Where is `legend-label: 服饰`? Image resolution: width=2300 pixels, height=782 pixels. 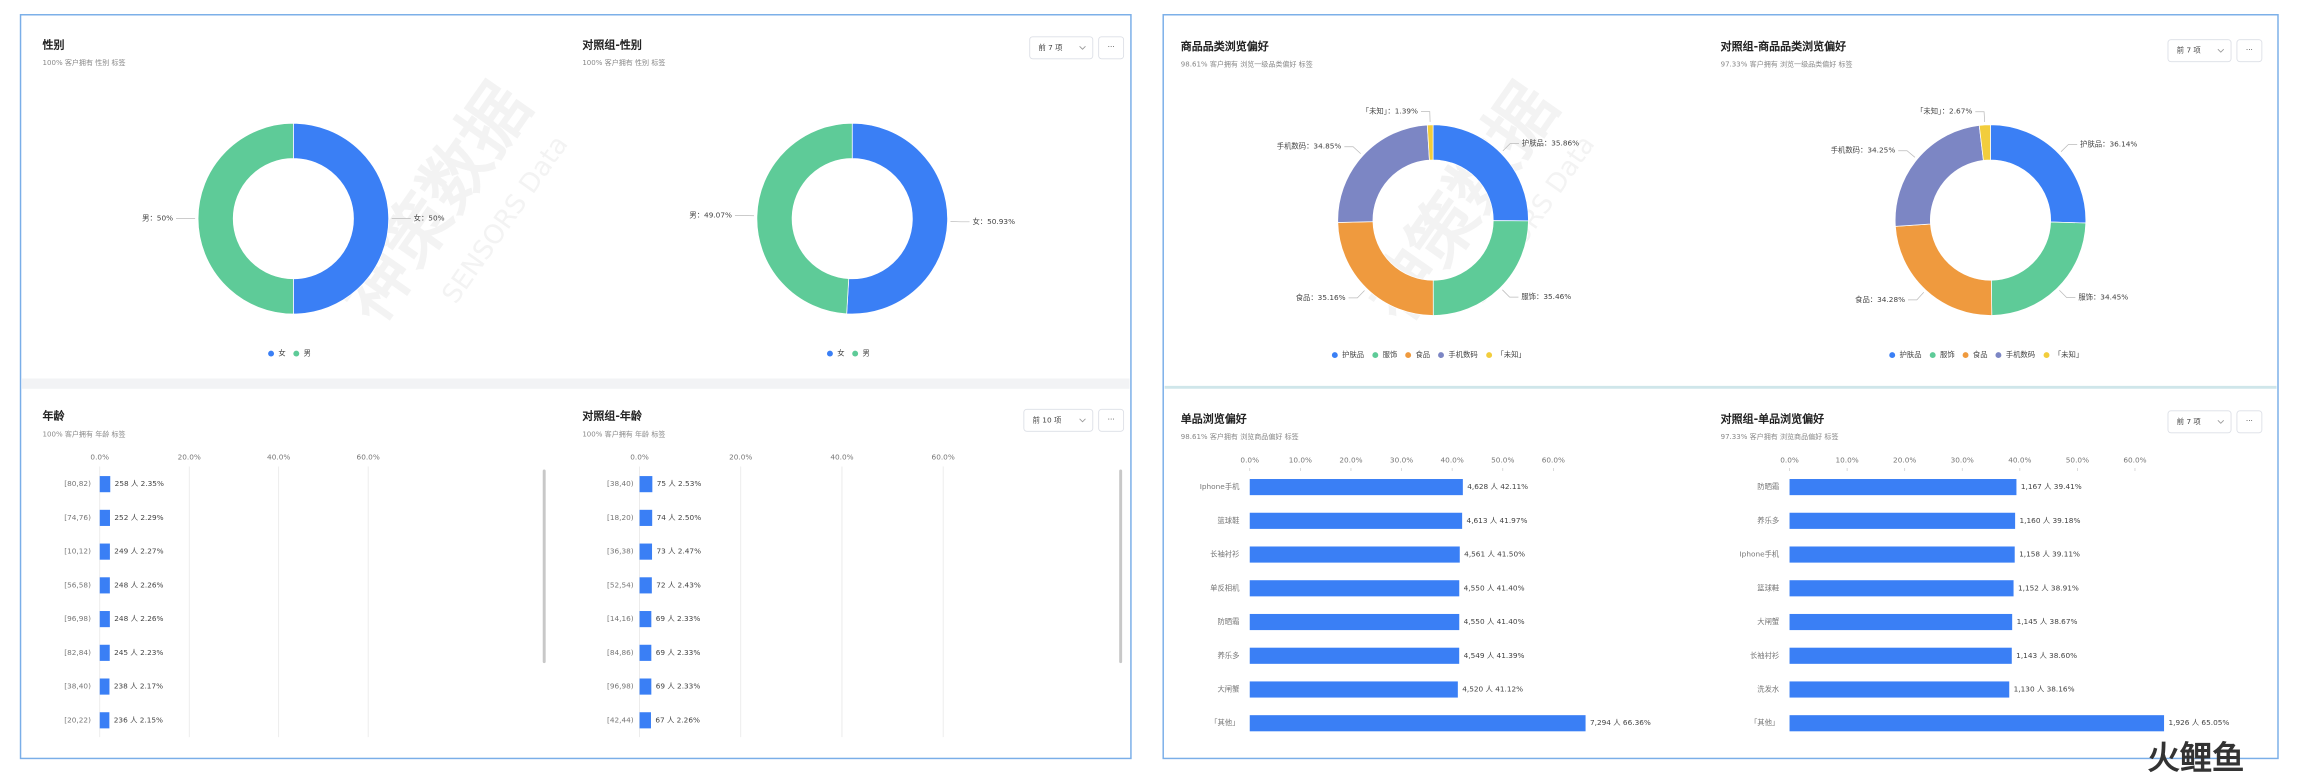
legend-label: 服饰 is located at coordinates (1947, 354).